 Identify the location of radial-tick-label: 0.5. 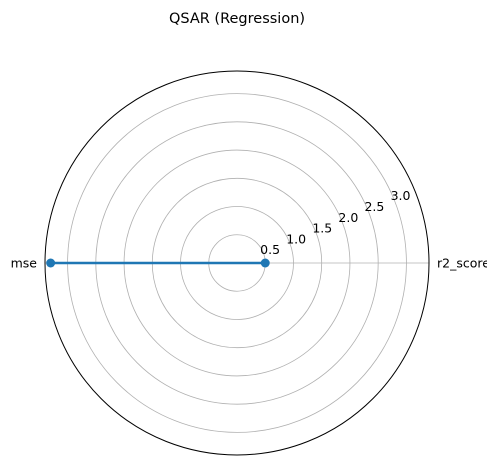
(270, 249).